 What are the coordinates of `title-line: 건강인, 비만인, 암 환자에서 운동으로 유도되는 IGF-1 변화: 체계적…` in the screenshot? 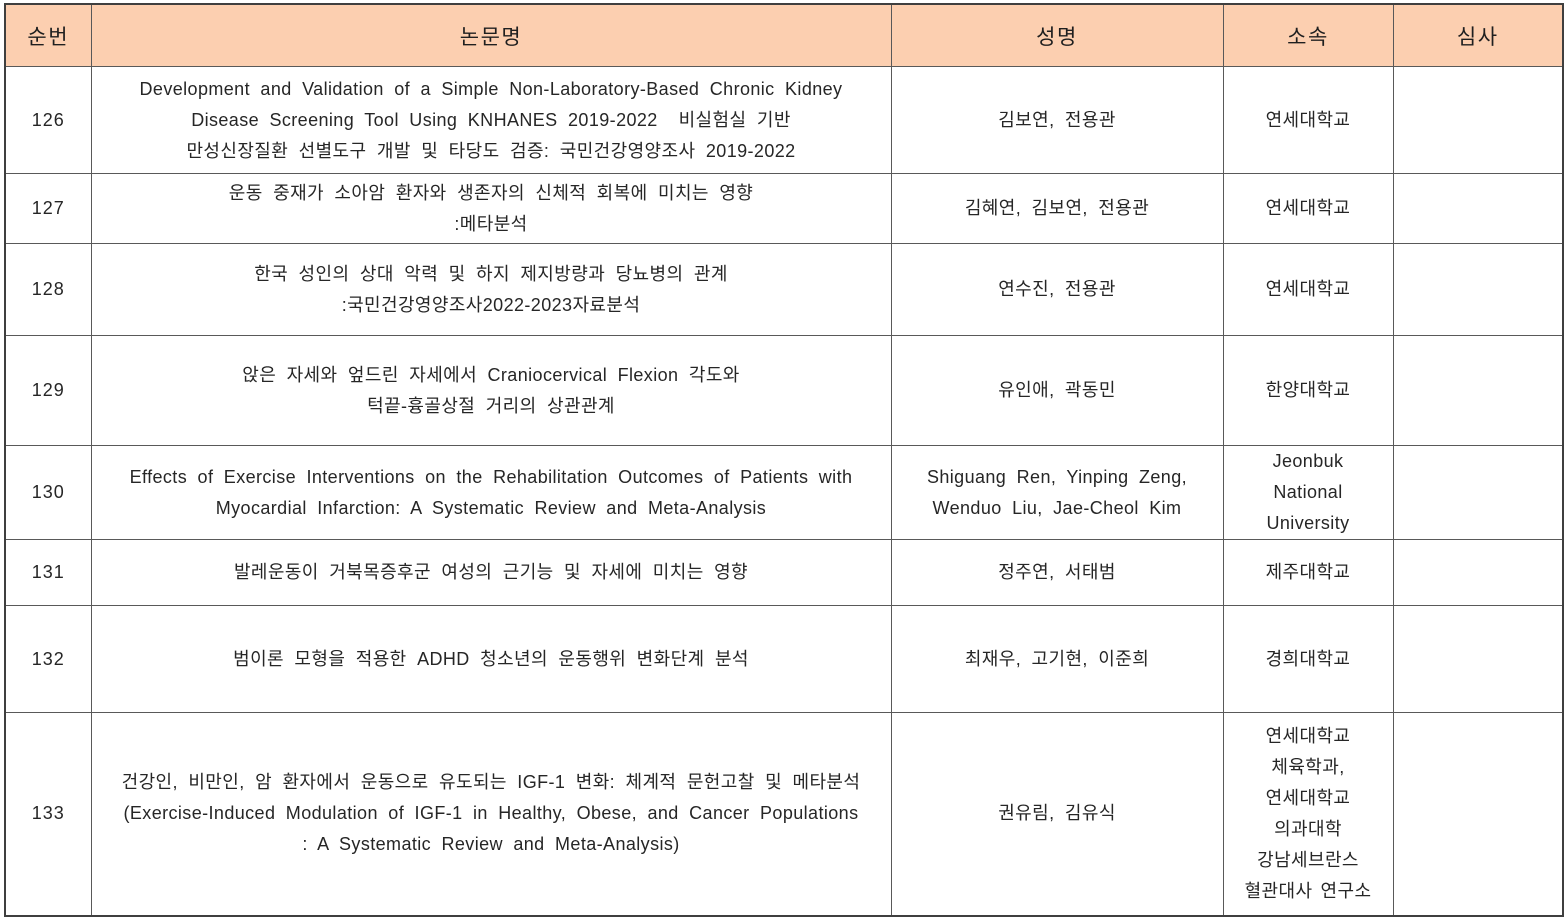 It's located at (491, 782).